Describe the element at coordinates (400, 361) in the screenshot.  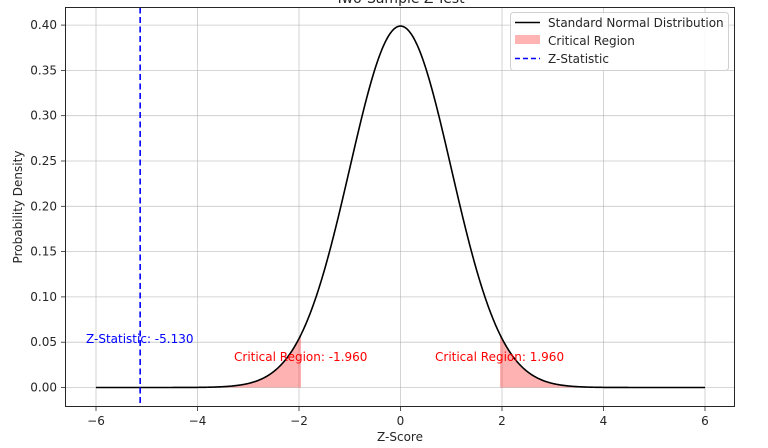
I see `critical-region-fill` at that location.